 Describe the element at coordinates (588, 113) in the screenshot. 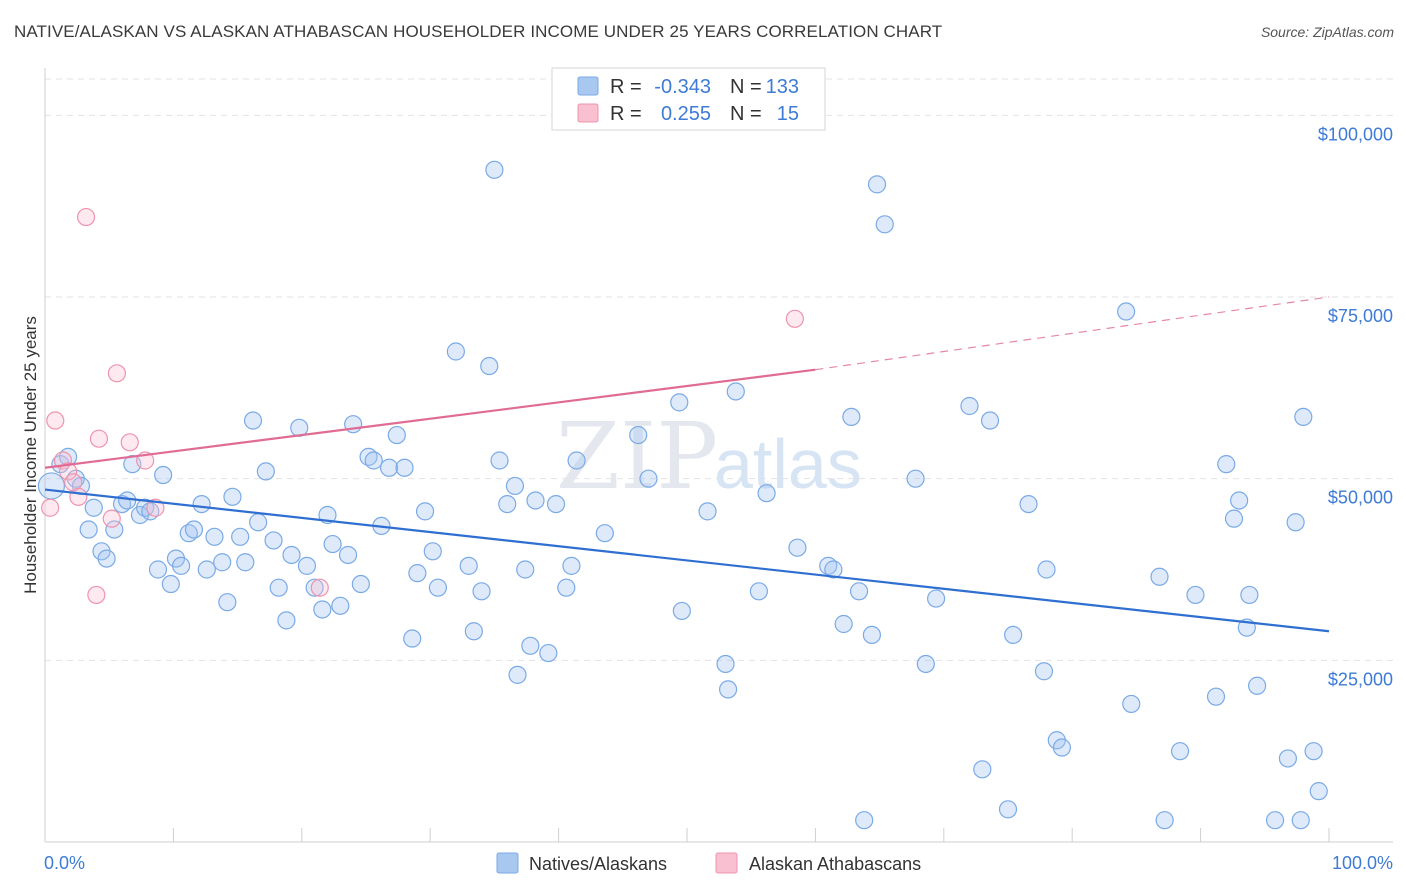

I see `legend-swatch-athabascans` at that location.